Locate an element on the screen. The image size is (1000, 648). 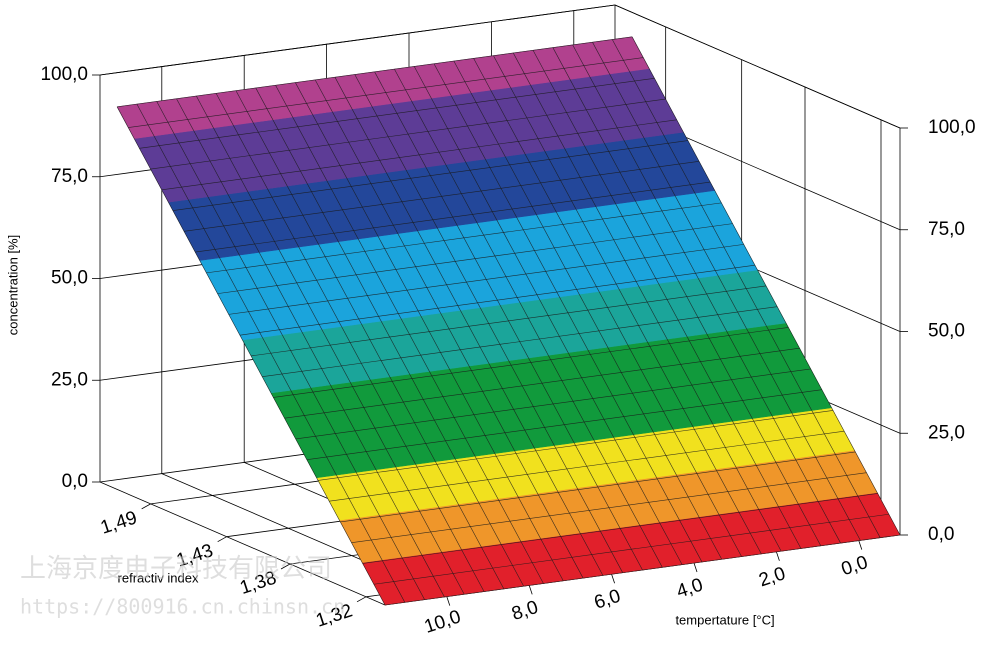
t-tick-label: 4,0 is located at coordinates (690, 588).